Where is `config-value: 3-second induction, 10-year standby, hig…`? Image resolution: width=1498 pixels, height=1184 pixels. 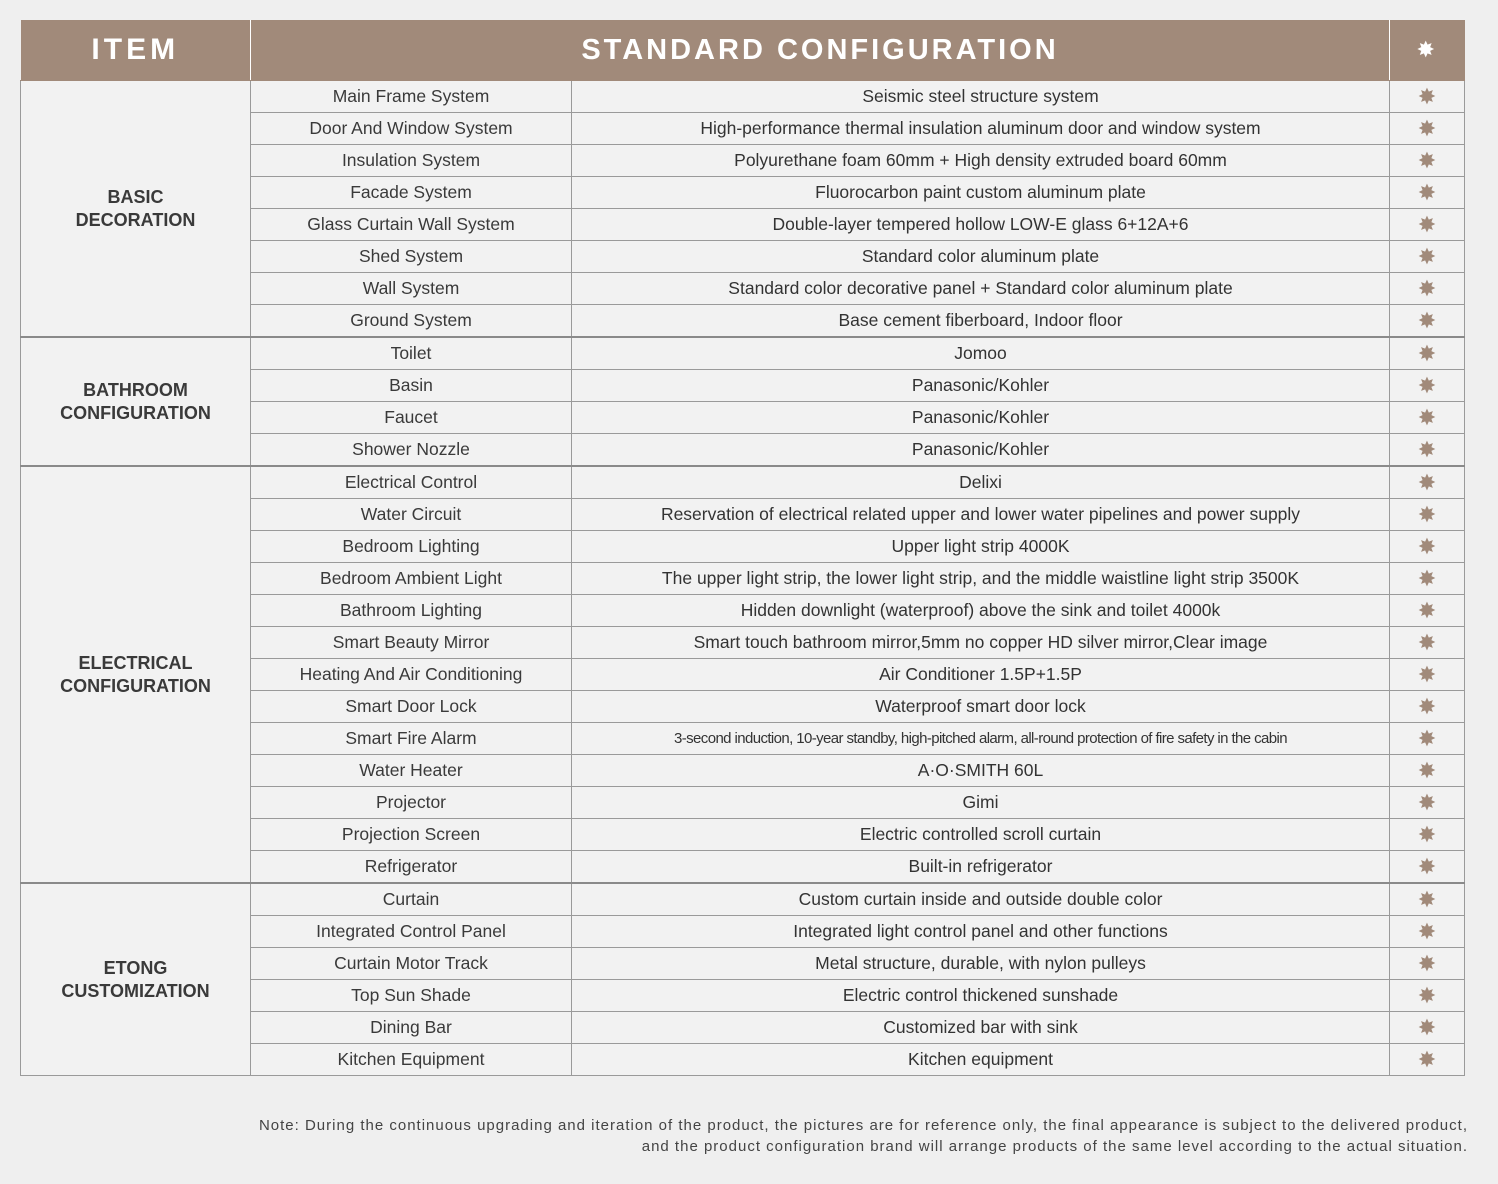
config-value: 3-second induction, 10-year standby, hig… is located at coordinates (980, 738).